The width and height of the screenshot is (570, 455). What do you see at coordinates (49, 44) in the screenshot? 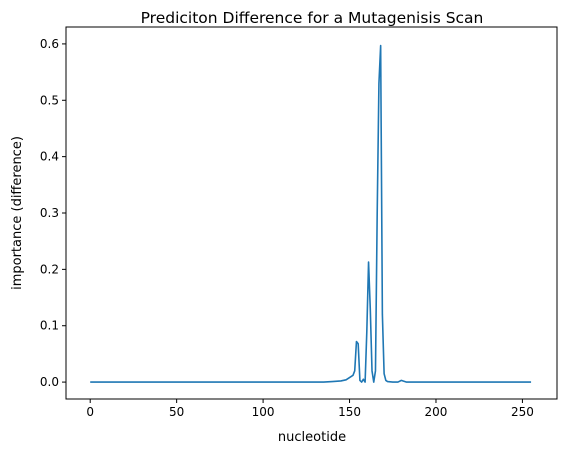
I see `y-tick-label: 0.6` at bounding box center [49, 44].